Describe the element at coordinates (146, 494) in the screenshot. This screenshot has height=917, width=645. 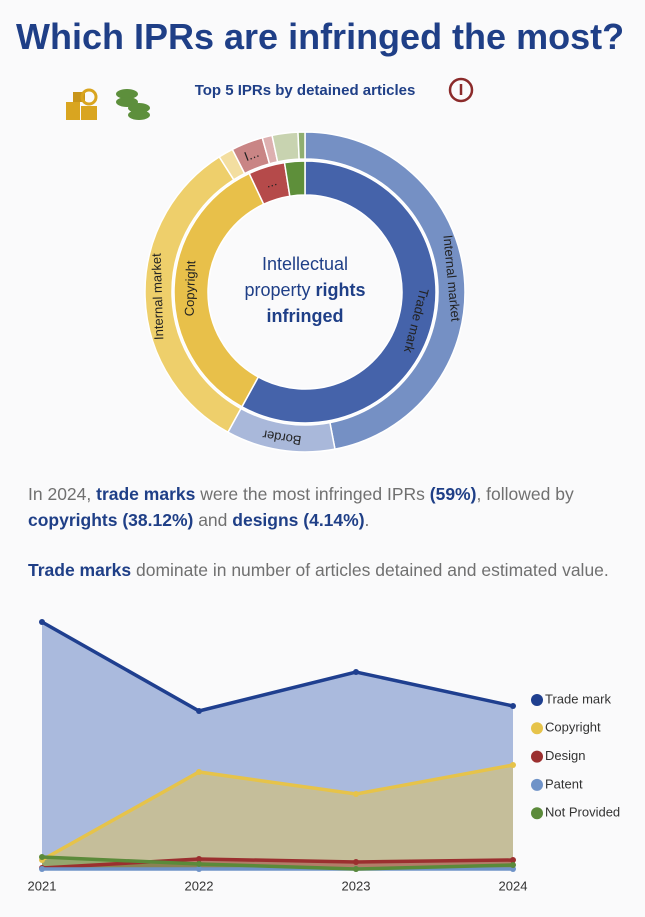
I see `text-run: trade marks` at that location.